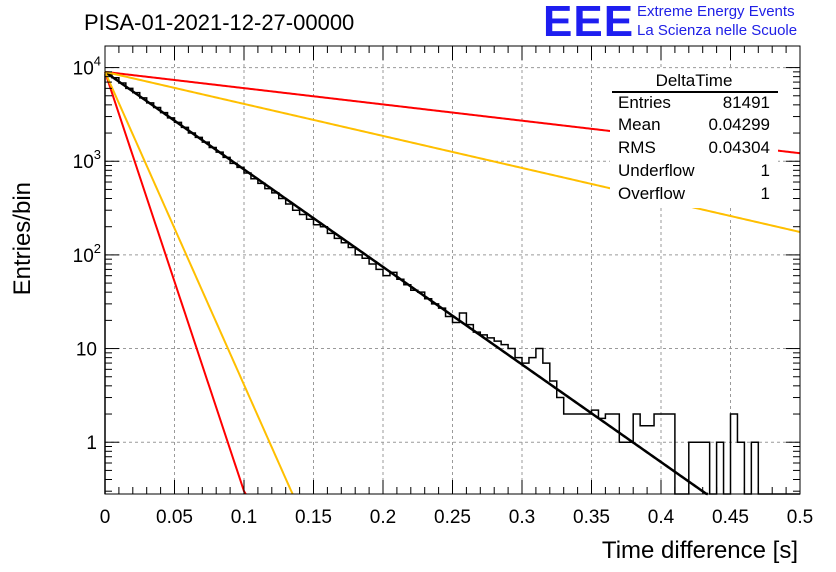 Image resolution: width=836 pixels, height=572 pixels. Describe the element at coordinates (800, 517) in the screenshot. I see `x-tick-label: 0.5` at that location.